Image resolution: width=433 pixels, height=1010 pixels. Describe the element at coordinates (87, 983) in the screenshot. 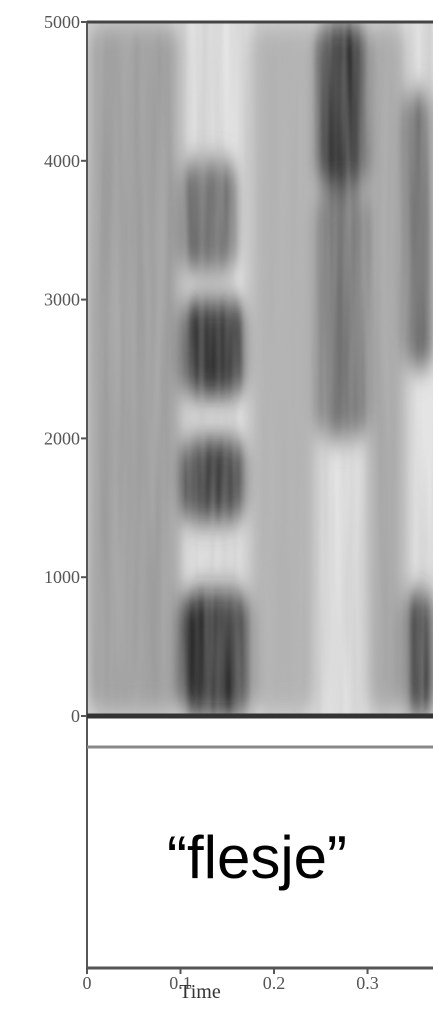

I see `x-tick-label-0: 0` at that location.